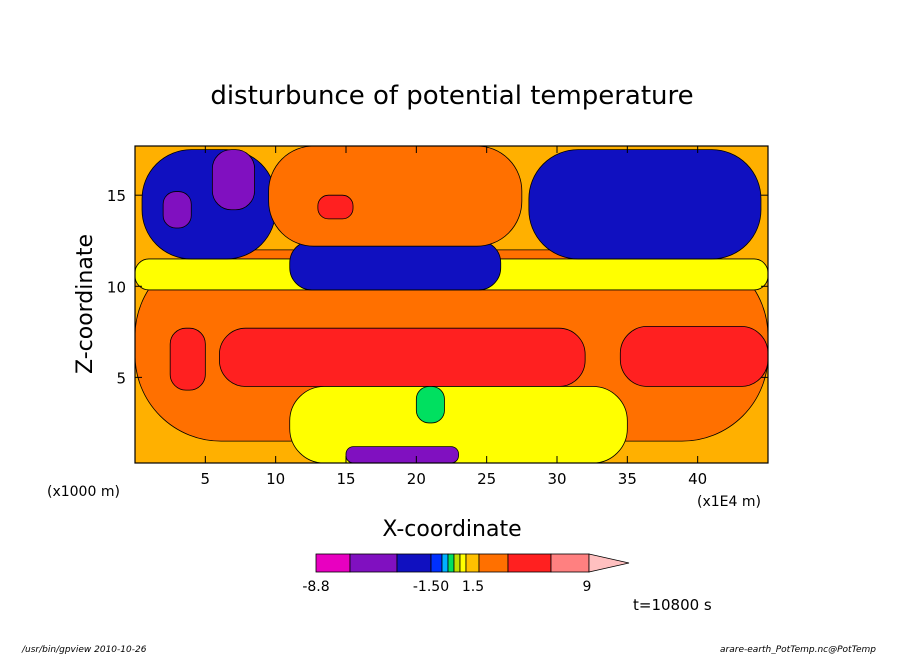 The width and height of the screenshot is (904, 654). Describe the element at coordinates (121, 378) in the screenshot. I see `y-tick-label: 5` at that location.